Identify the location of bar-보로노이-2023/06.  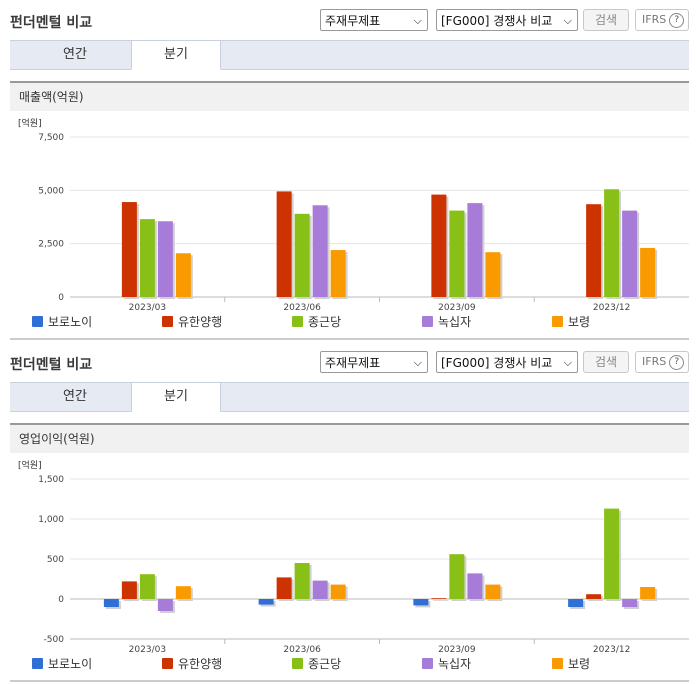
(266, 602).